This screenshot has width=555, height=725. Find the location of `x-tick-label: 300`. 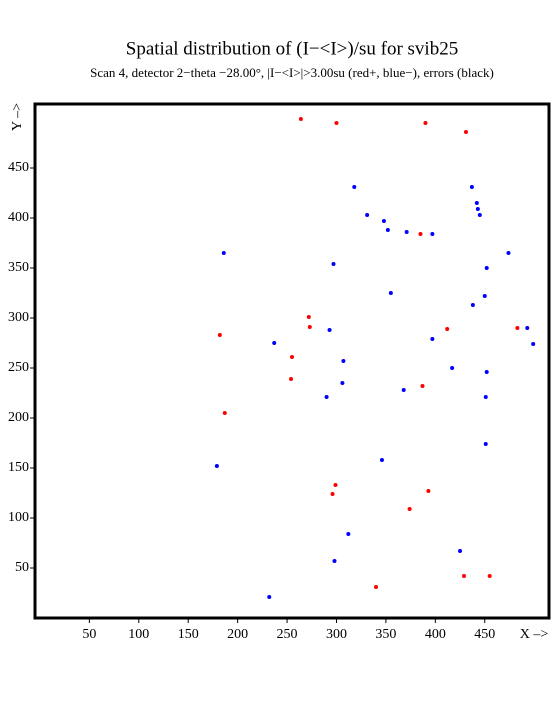

x-tick-label: 300 is located at coordinates (336, 634).